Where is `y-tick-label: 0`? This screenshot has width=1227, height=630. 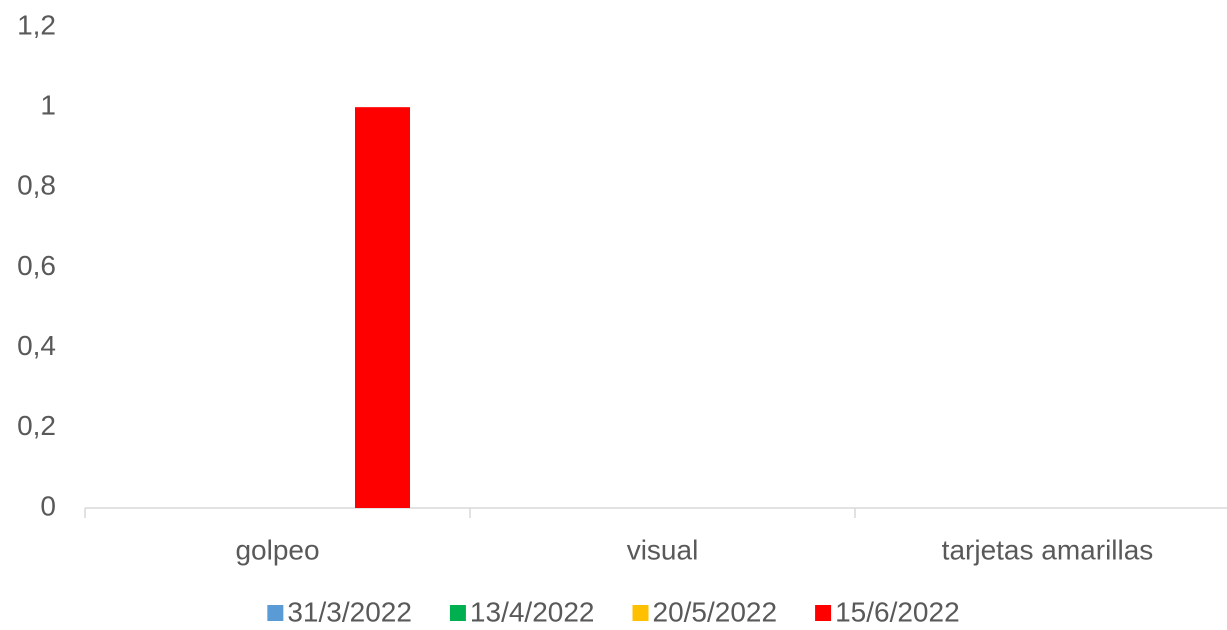 y-tick-label: 0 is located at coordinates (48, 505).